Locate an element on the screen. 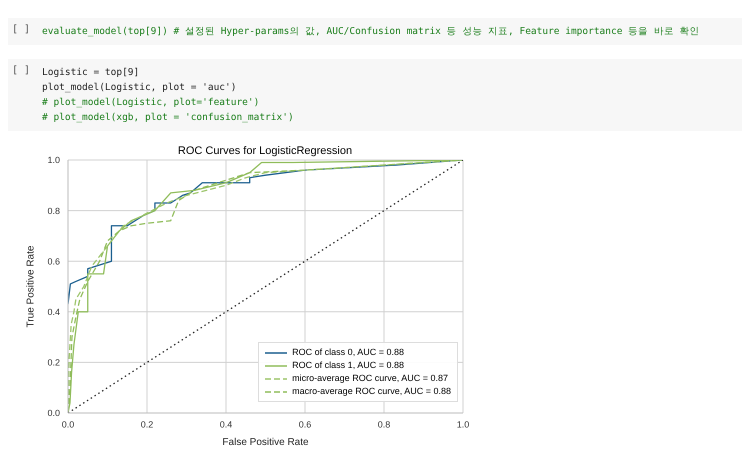 The image size is (750, 454). chart-title: ROC Curves for LogisticRegression is located at coordinates (265, 151).